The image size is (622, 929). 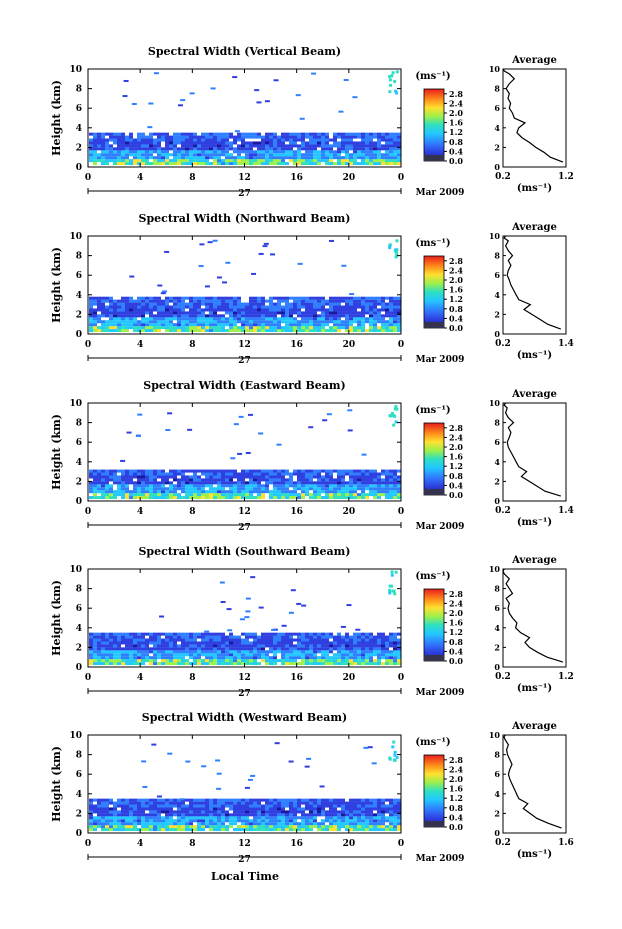 What do you see at coordinates (456, 261) in the screenshot?
I see `colorbar-tick-label: 2.8` at bounding box center [456, 261].